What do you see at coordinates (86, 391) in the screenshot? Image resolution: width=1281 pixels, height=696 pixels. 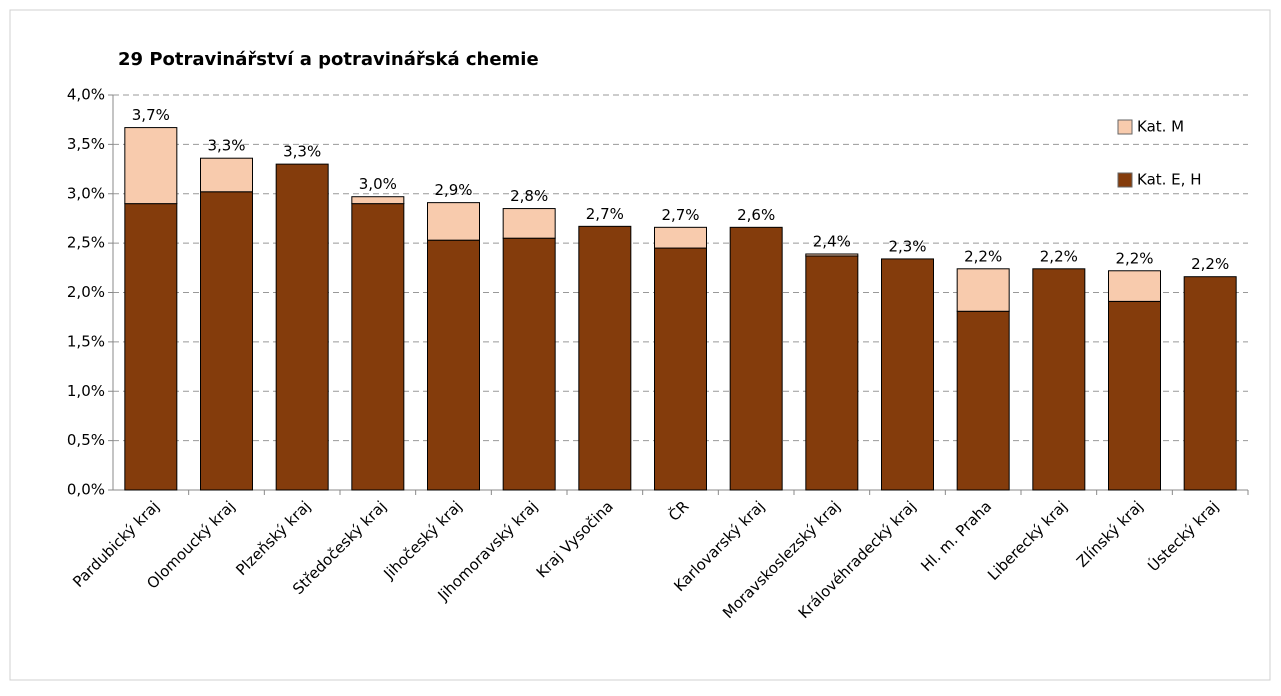 I see `y-tick-label: 1,0%` at bounding box center [86, 391].